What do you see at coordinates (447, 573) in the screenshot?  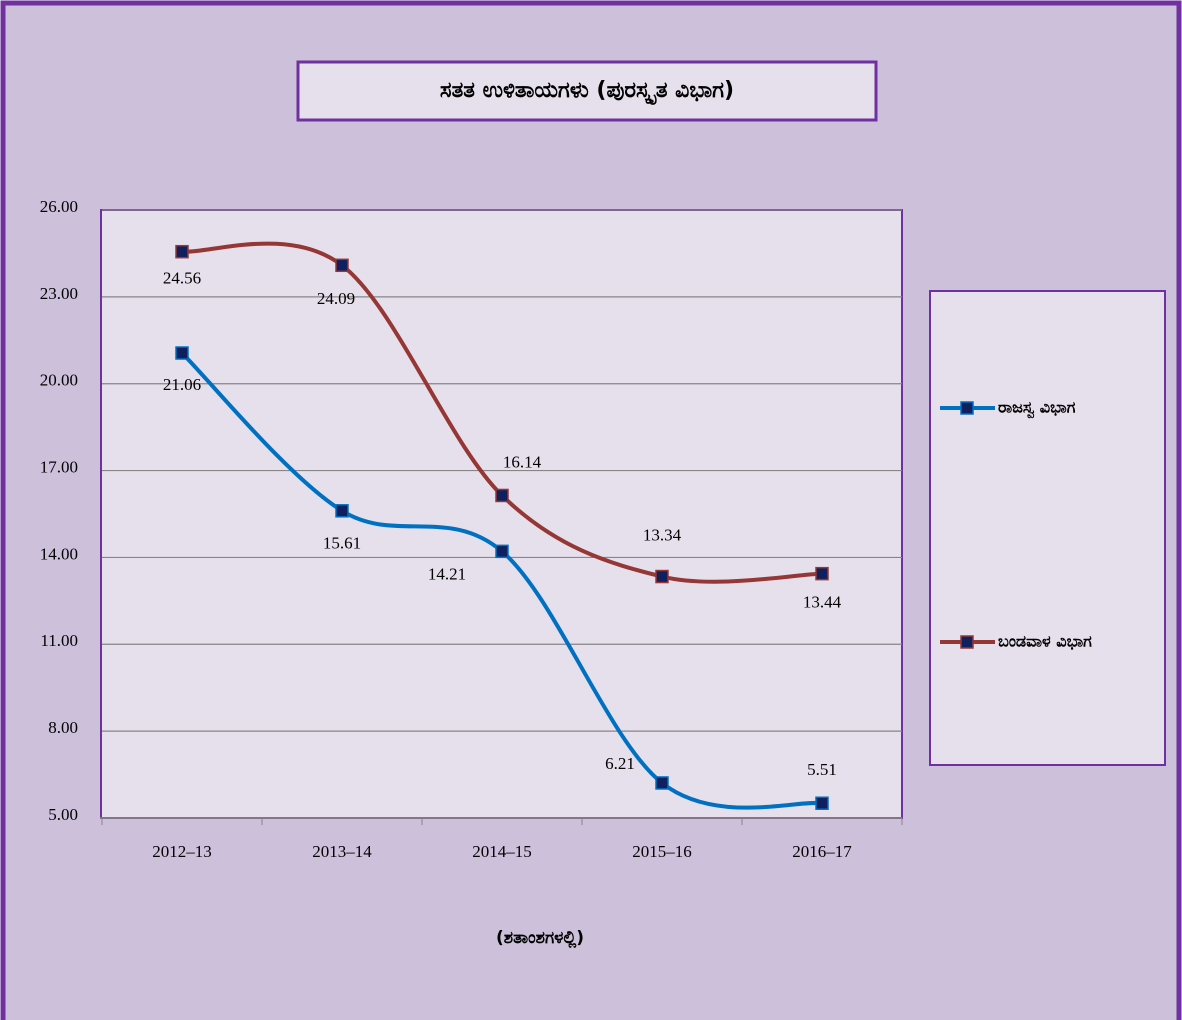 I see `data-label: 14.21` at bounding box center [447, 573].